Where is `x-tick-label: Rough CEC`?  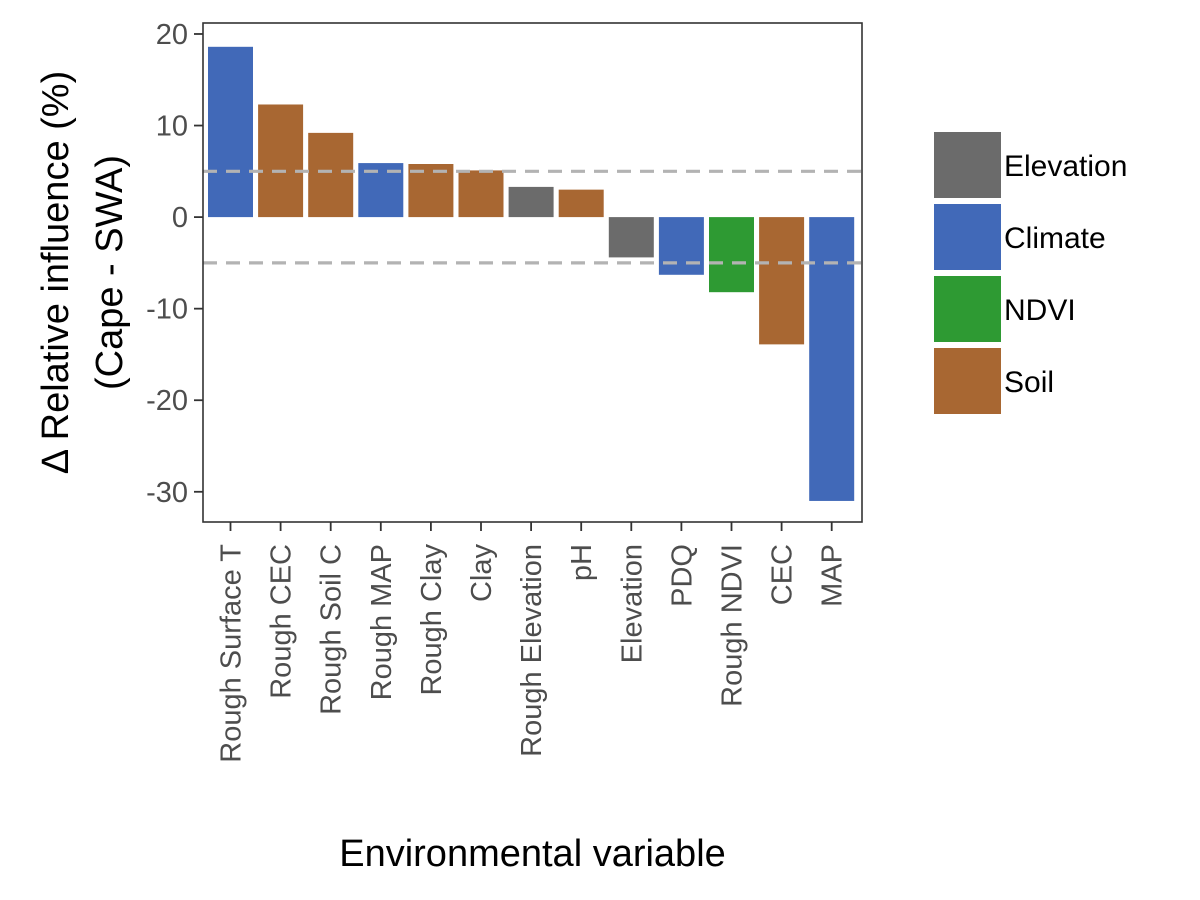
x-tick-label: Rough CEC is located at coordinates (282, 621).